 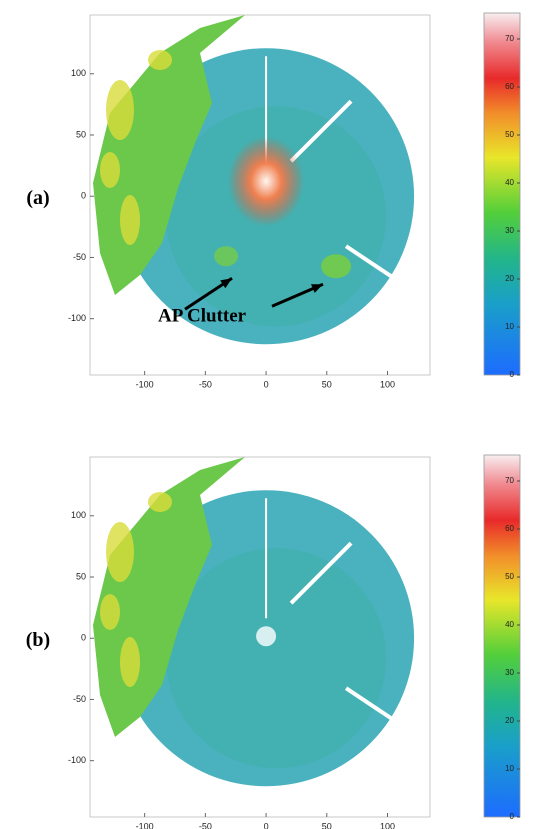 I want to click on annotation: AP Clutter, so click(x=202, y=316).